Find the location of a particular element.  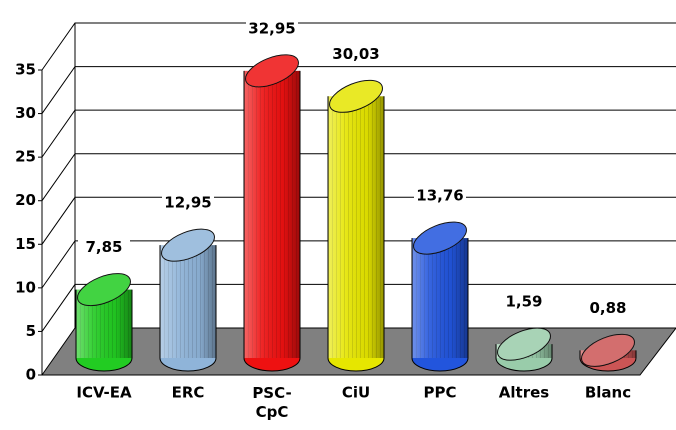

y-tick-label: 0 is located at coordinates (31, 375).